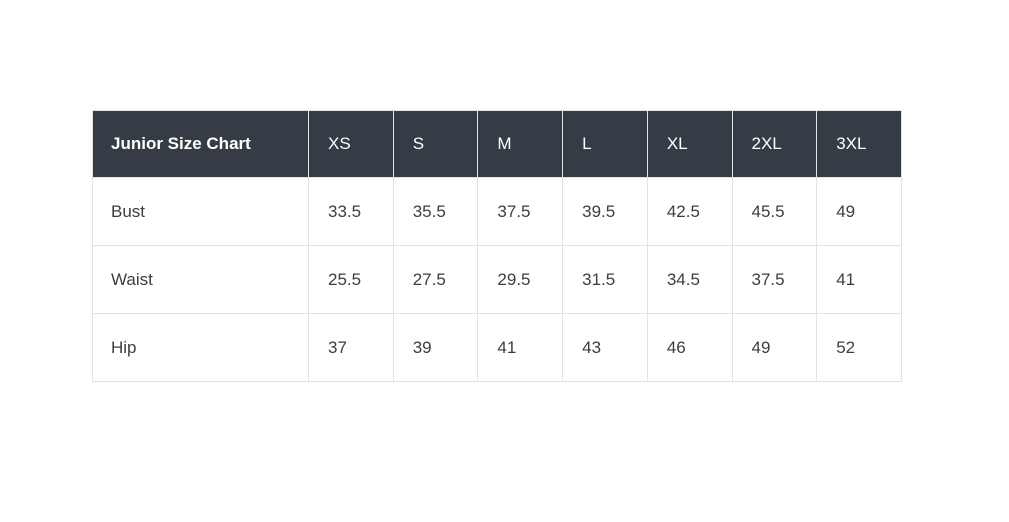 The width and height of the screenshot is (1009, 522). What do you see at coordinates (689, 144) in the screenshot?
I see `column-header-xl: XL` at bounding box center [689, 144].